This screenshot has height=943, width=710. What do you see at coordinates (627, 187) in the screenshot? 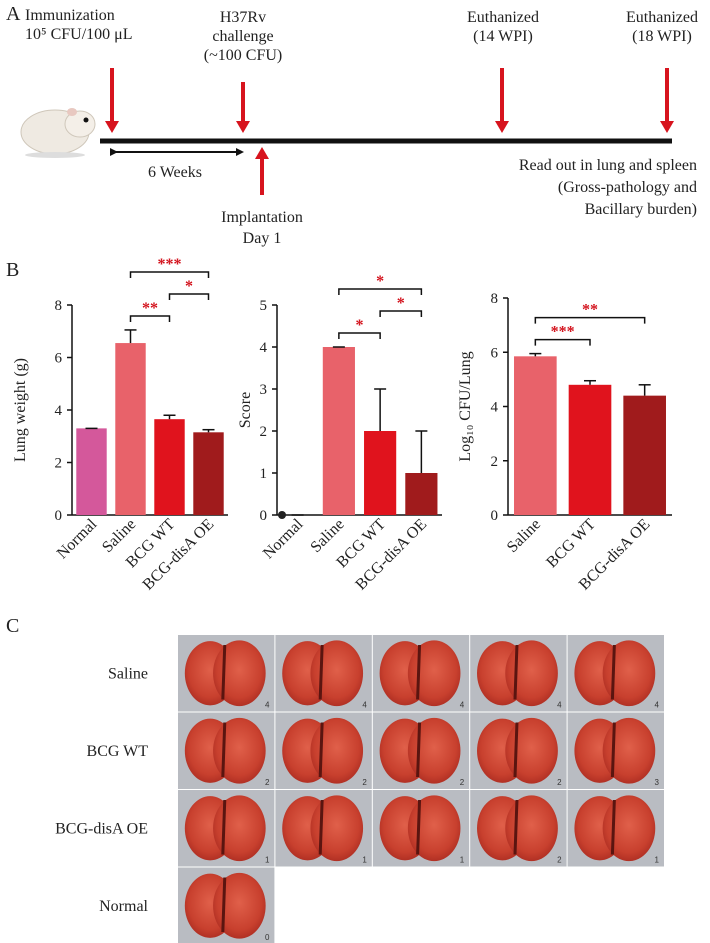
I see `readout-label: (Gross-pathology and` at bounding box center [627, 187].